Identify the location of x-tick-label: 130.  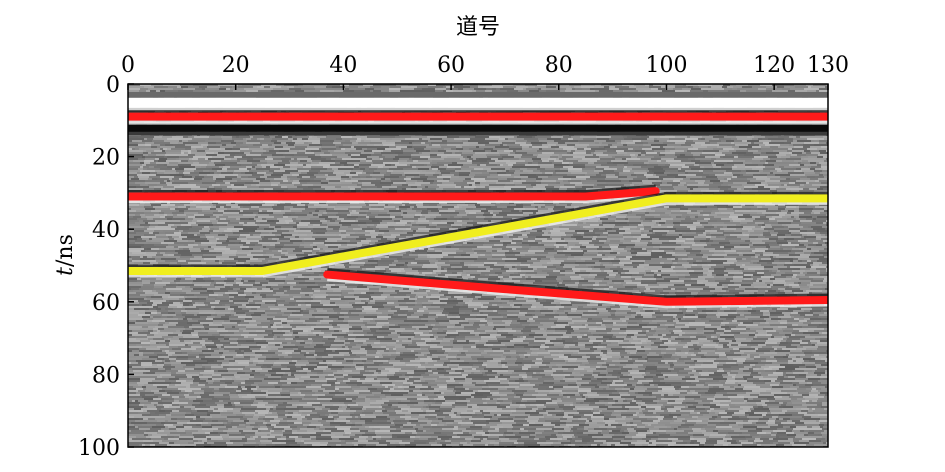
(828, 65).